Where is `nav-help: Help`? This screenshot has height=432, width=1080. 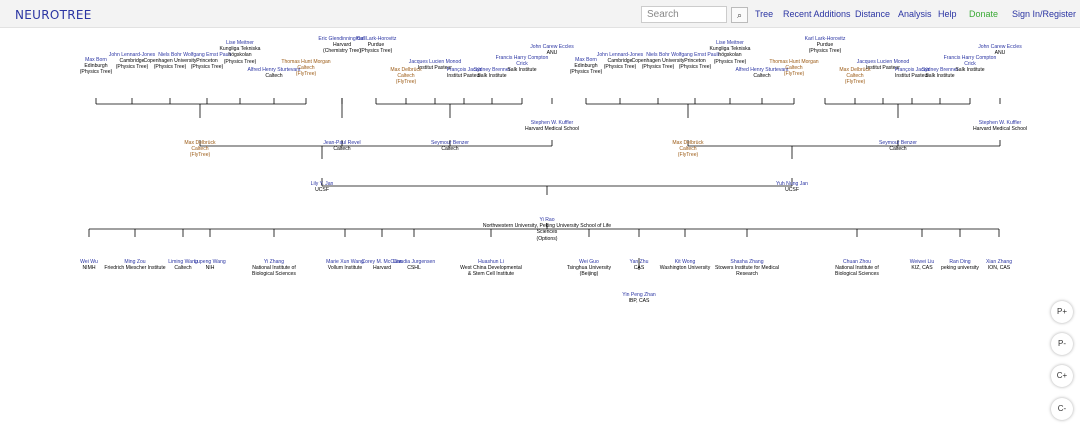
nav-help: Help is located at coordinates (947, 14).